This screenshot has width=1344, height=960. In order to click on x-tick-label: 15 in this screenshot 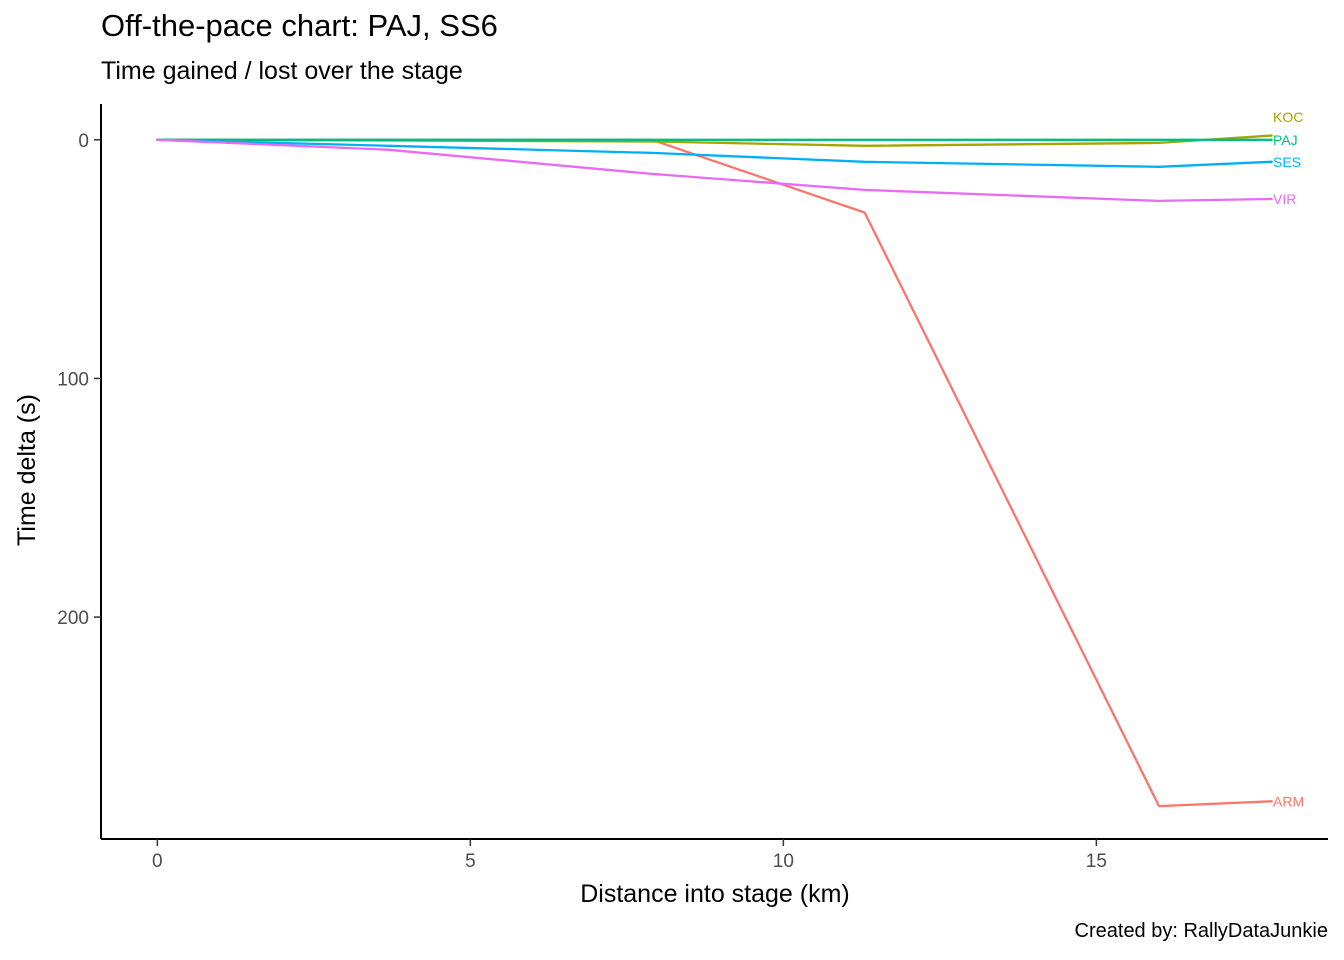, I will do `click(1096, 861)`.